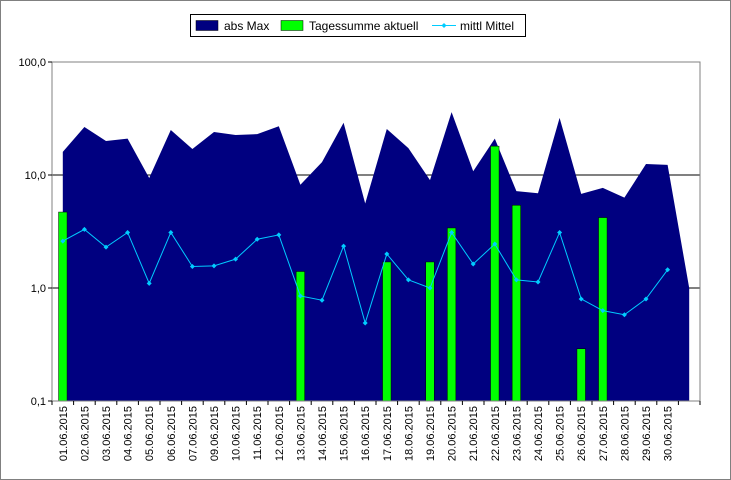  What do you see at coordinates (625, 433) in the screenshot?
I see `x-tick-label: 28.06.2015` at bounding box center [625, 433].